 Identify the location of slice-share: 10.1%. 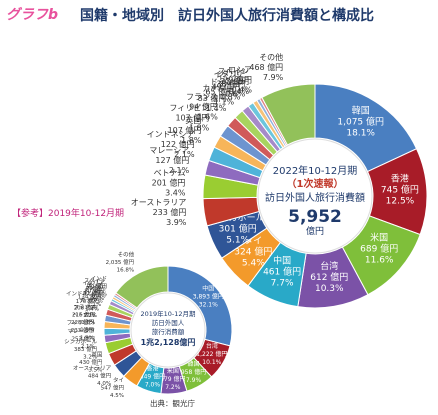
(211, 362).